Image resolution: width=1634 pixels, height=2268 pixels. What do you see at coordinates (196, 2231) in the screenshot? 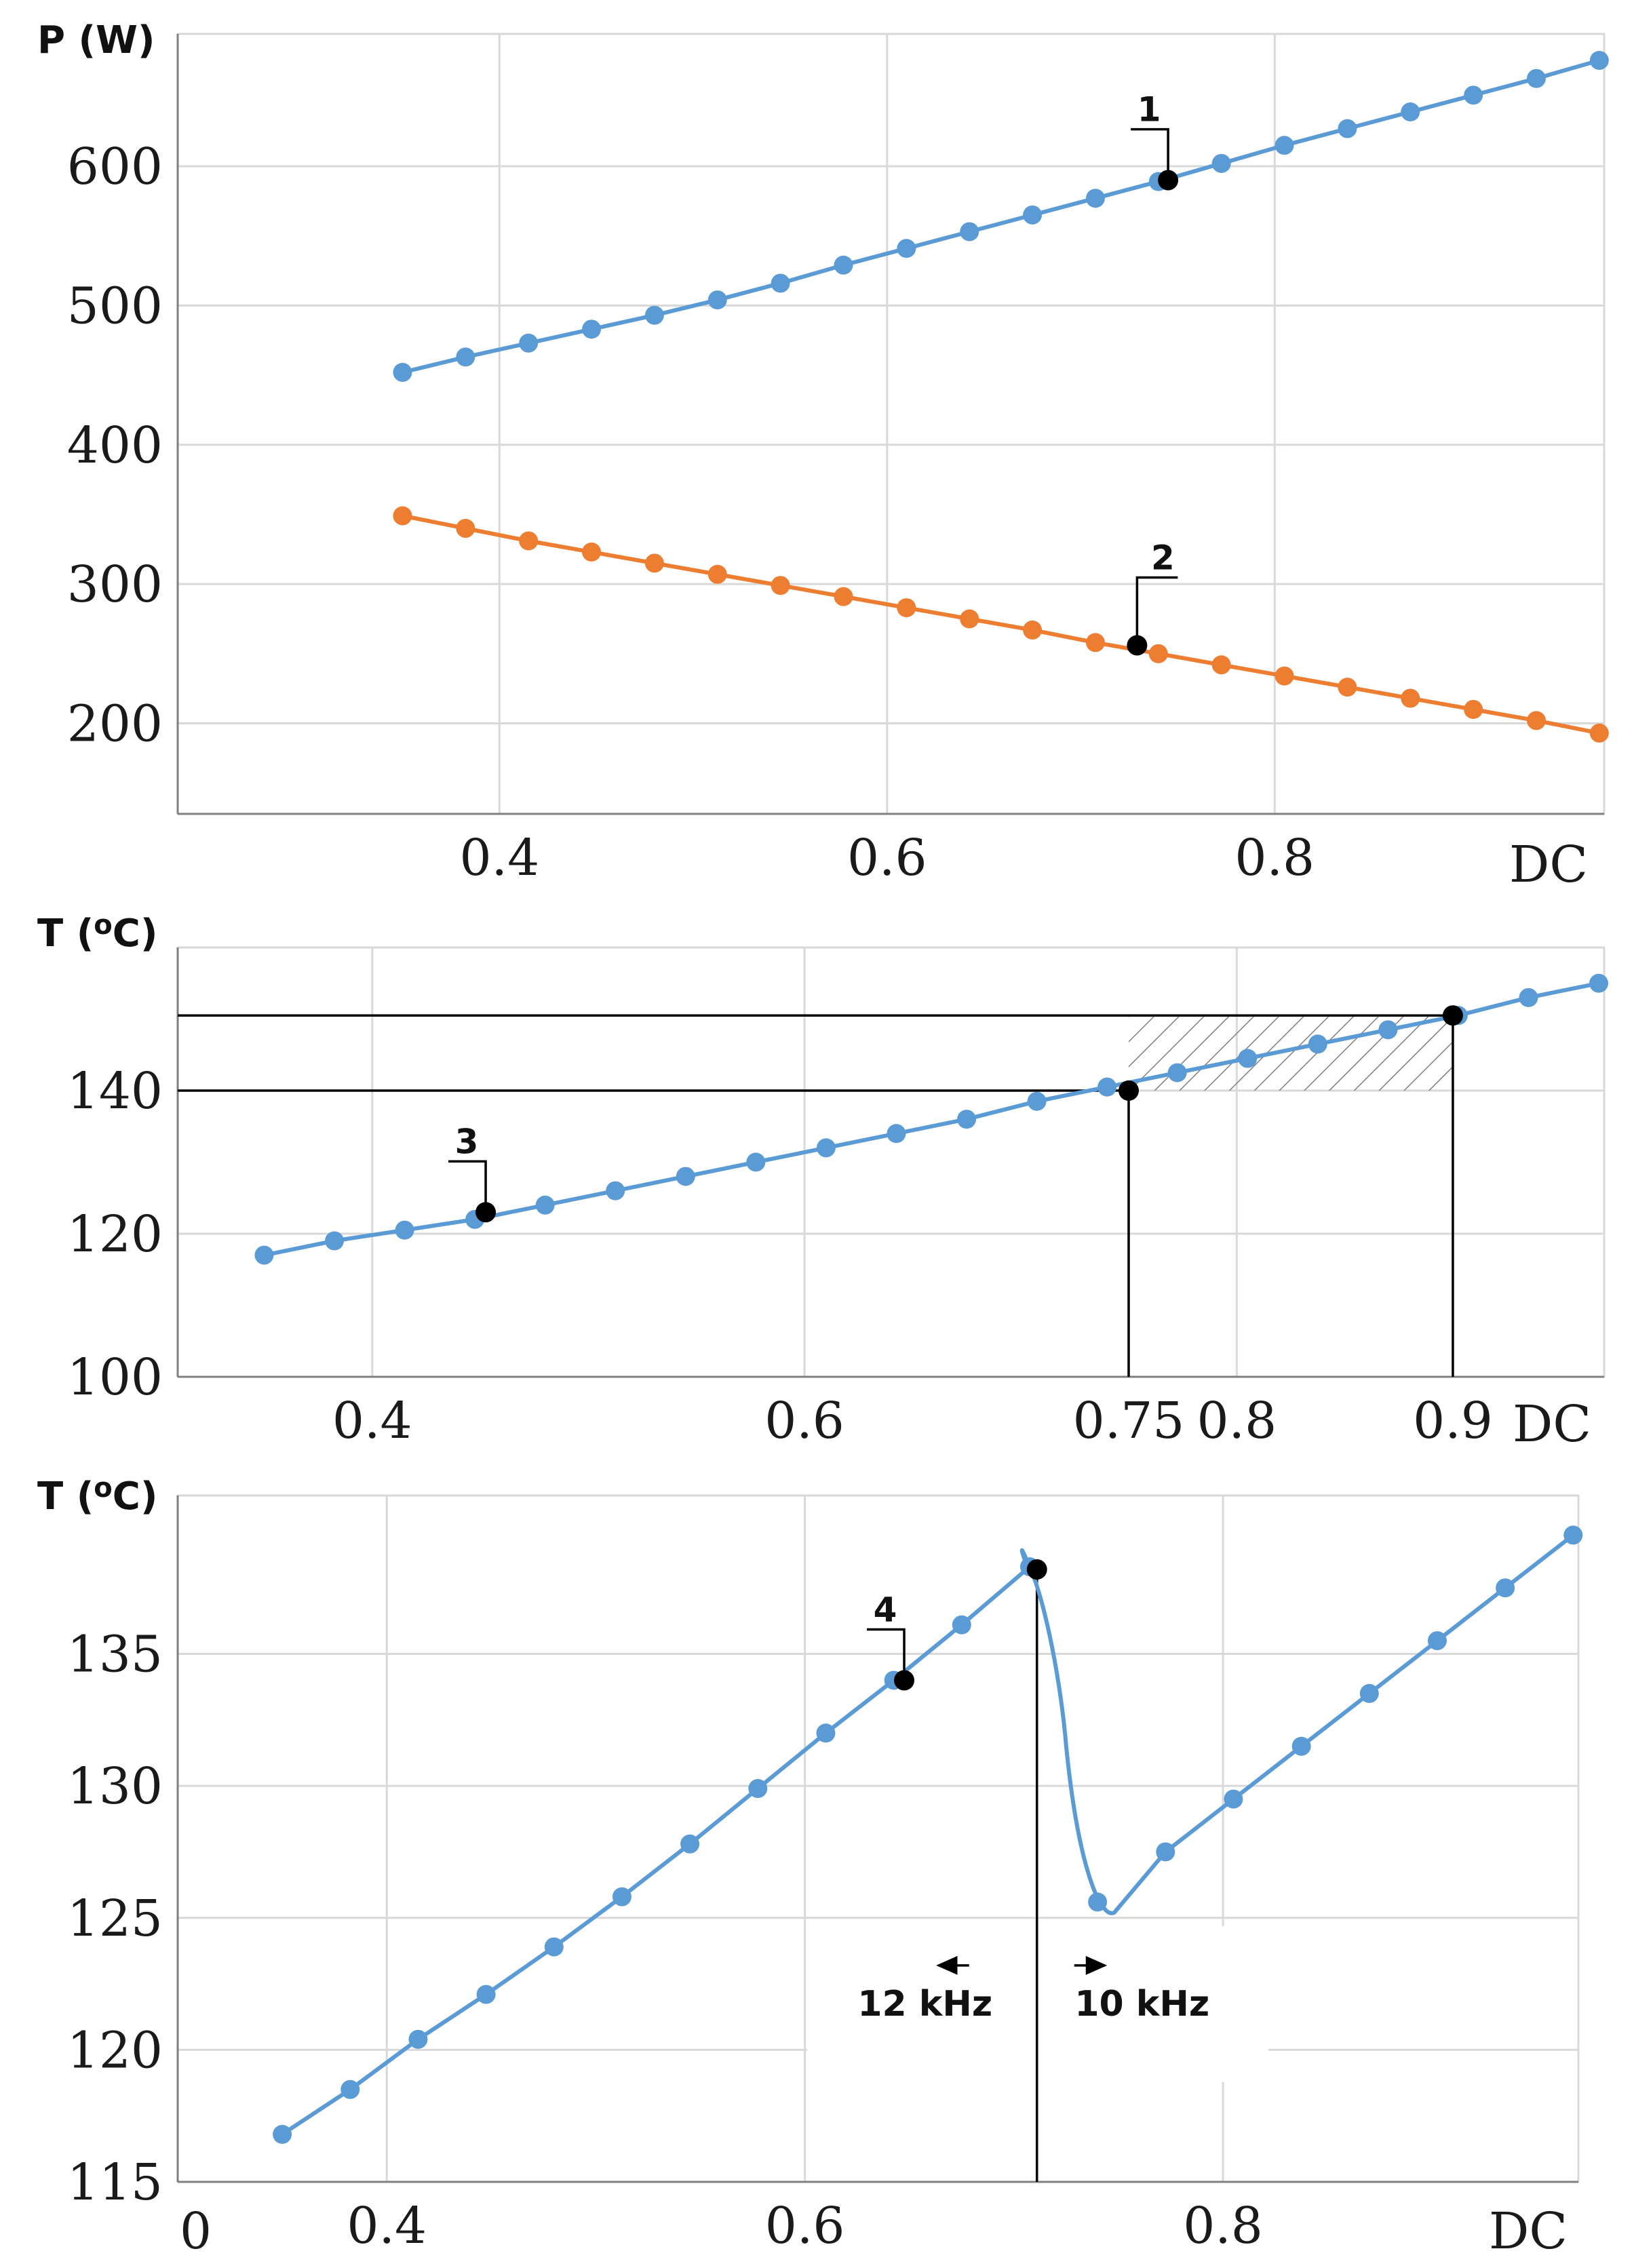
I see `x-origin-label: 0` at bounding box center [196, 2231].